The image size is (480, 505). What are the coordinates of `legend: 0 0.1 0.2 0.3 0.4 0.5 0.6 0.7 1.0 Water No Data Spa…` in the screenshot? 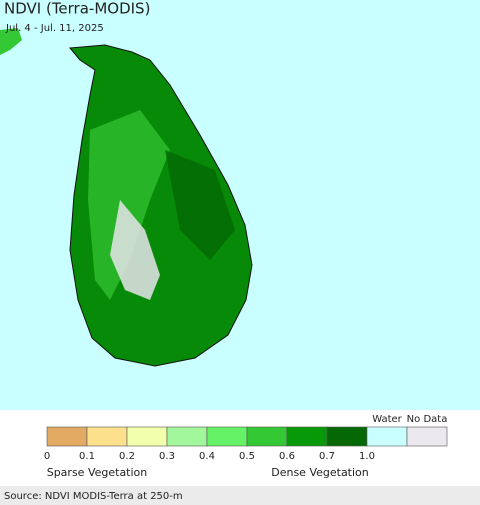 It's located at (246, 446).